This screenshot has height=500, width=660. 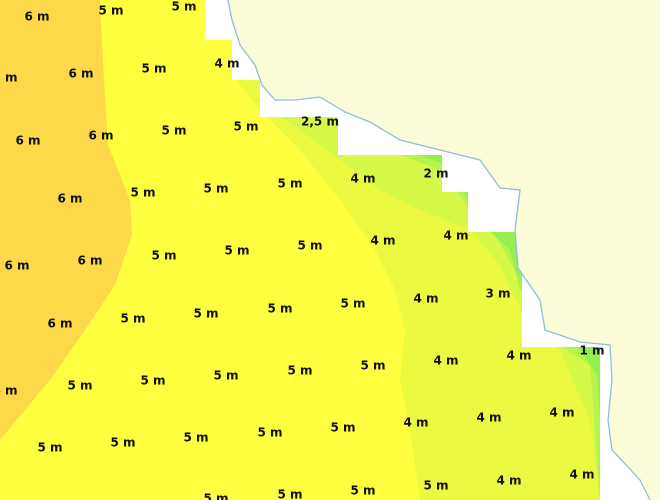 I want to click on wave-height-label: 3 m, so click(x=497, y=294).